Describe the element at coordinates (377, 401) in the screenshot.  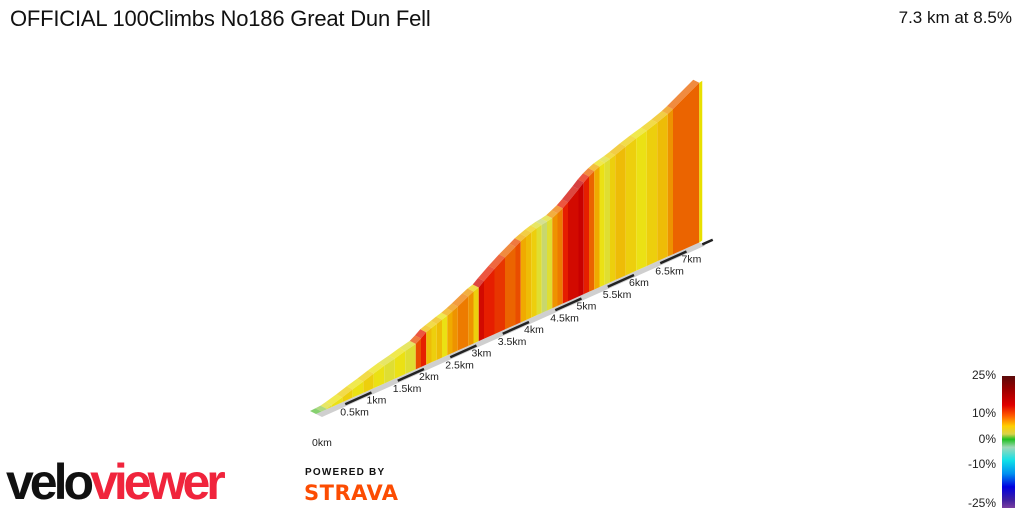
I see `distance-tick-label: 1km` at that location.